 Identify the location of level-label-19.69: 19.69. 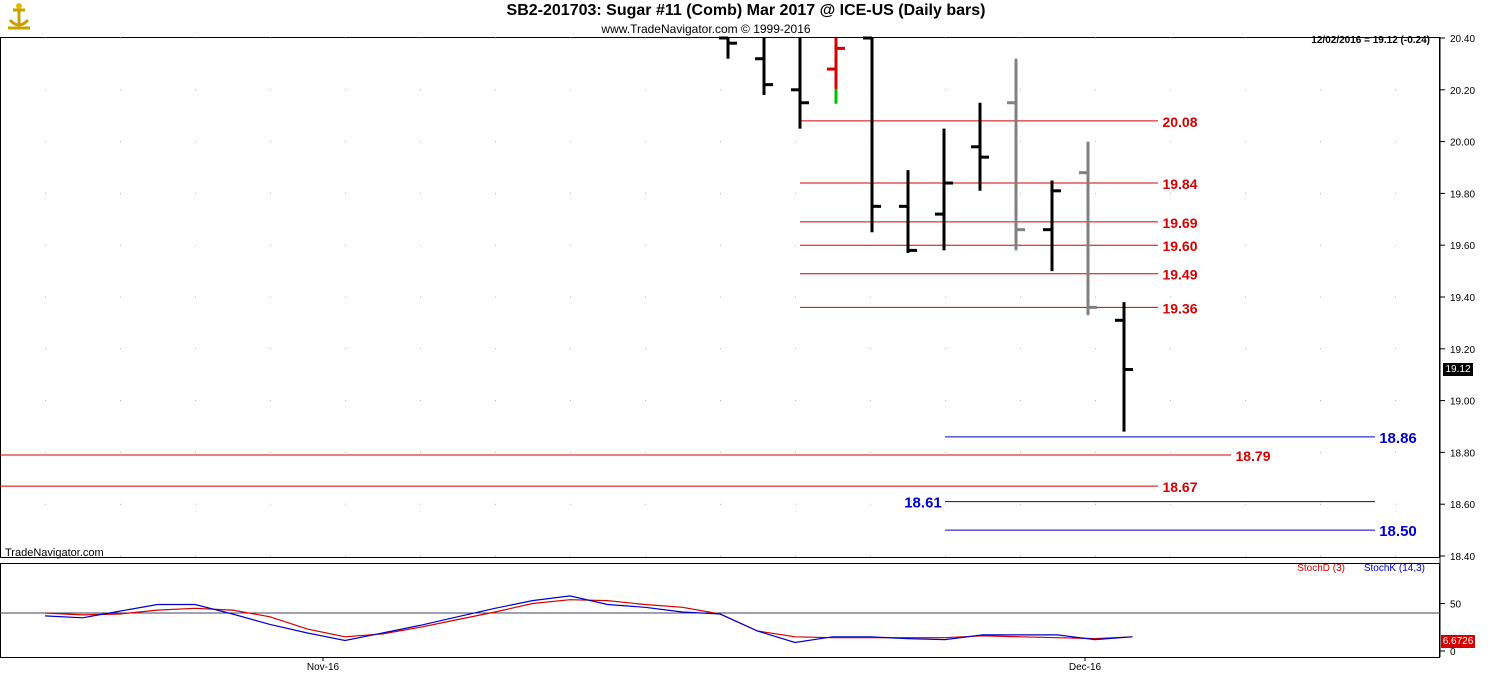
(1179, 223).